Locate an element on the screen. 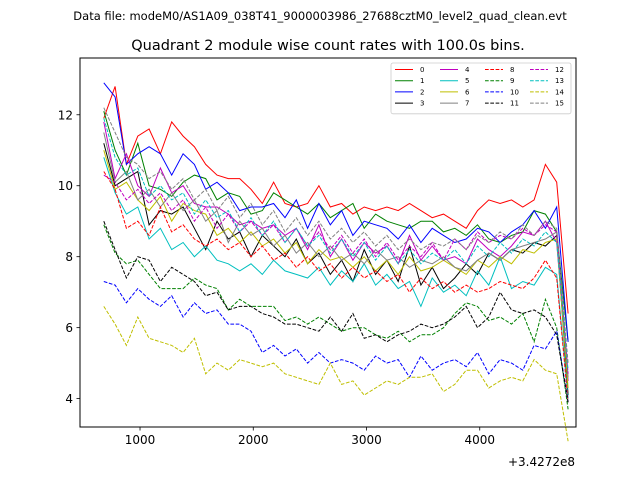  legend-label-3: 3 is located at coordinates (422, 104).